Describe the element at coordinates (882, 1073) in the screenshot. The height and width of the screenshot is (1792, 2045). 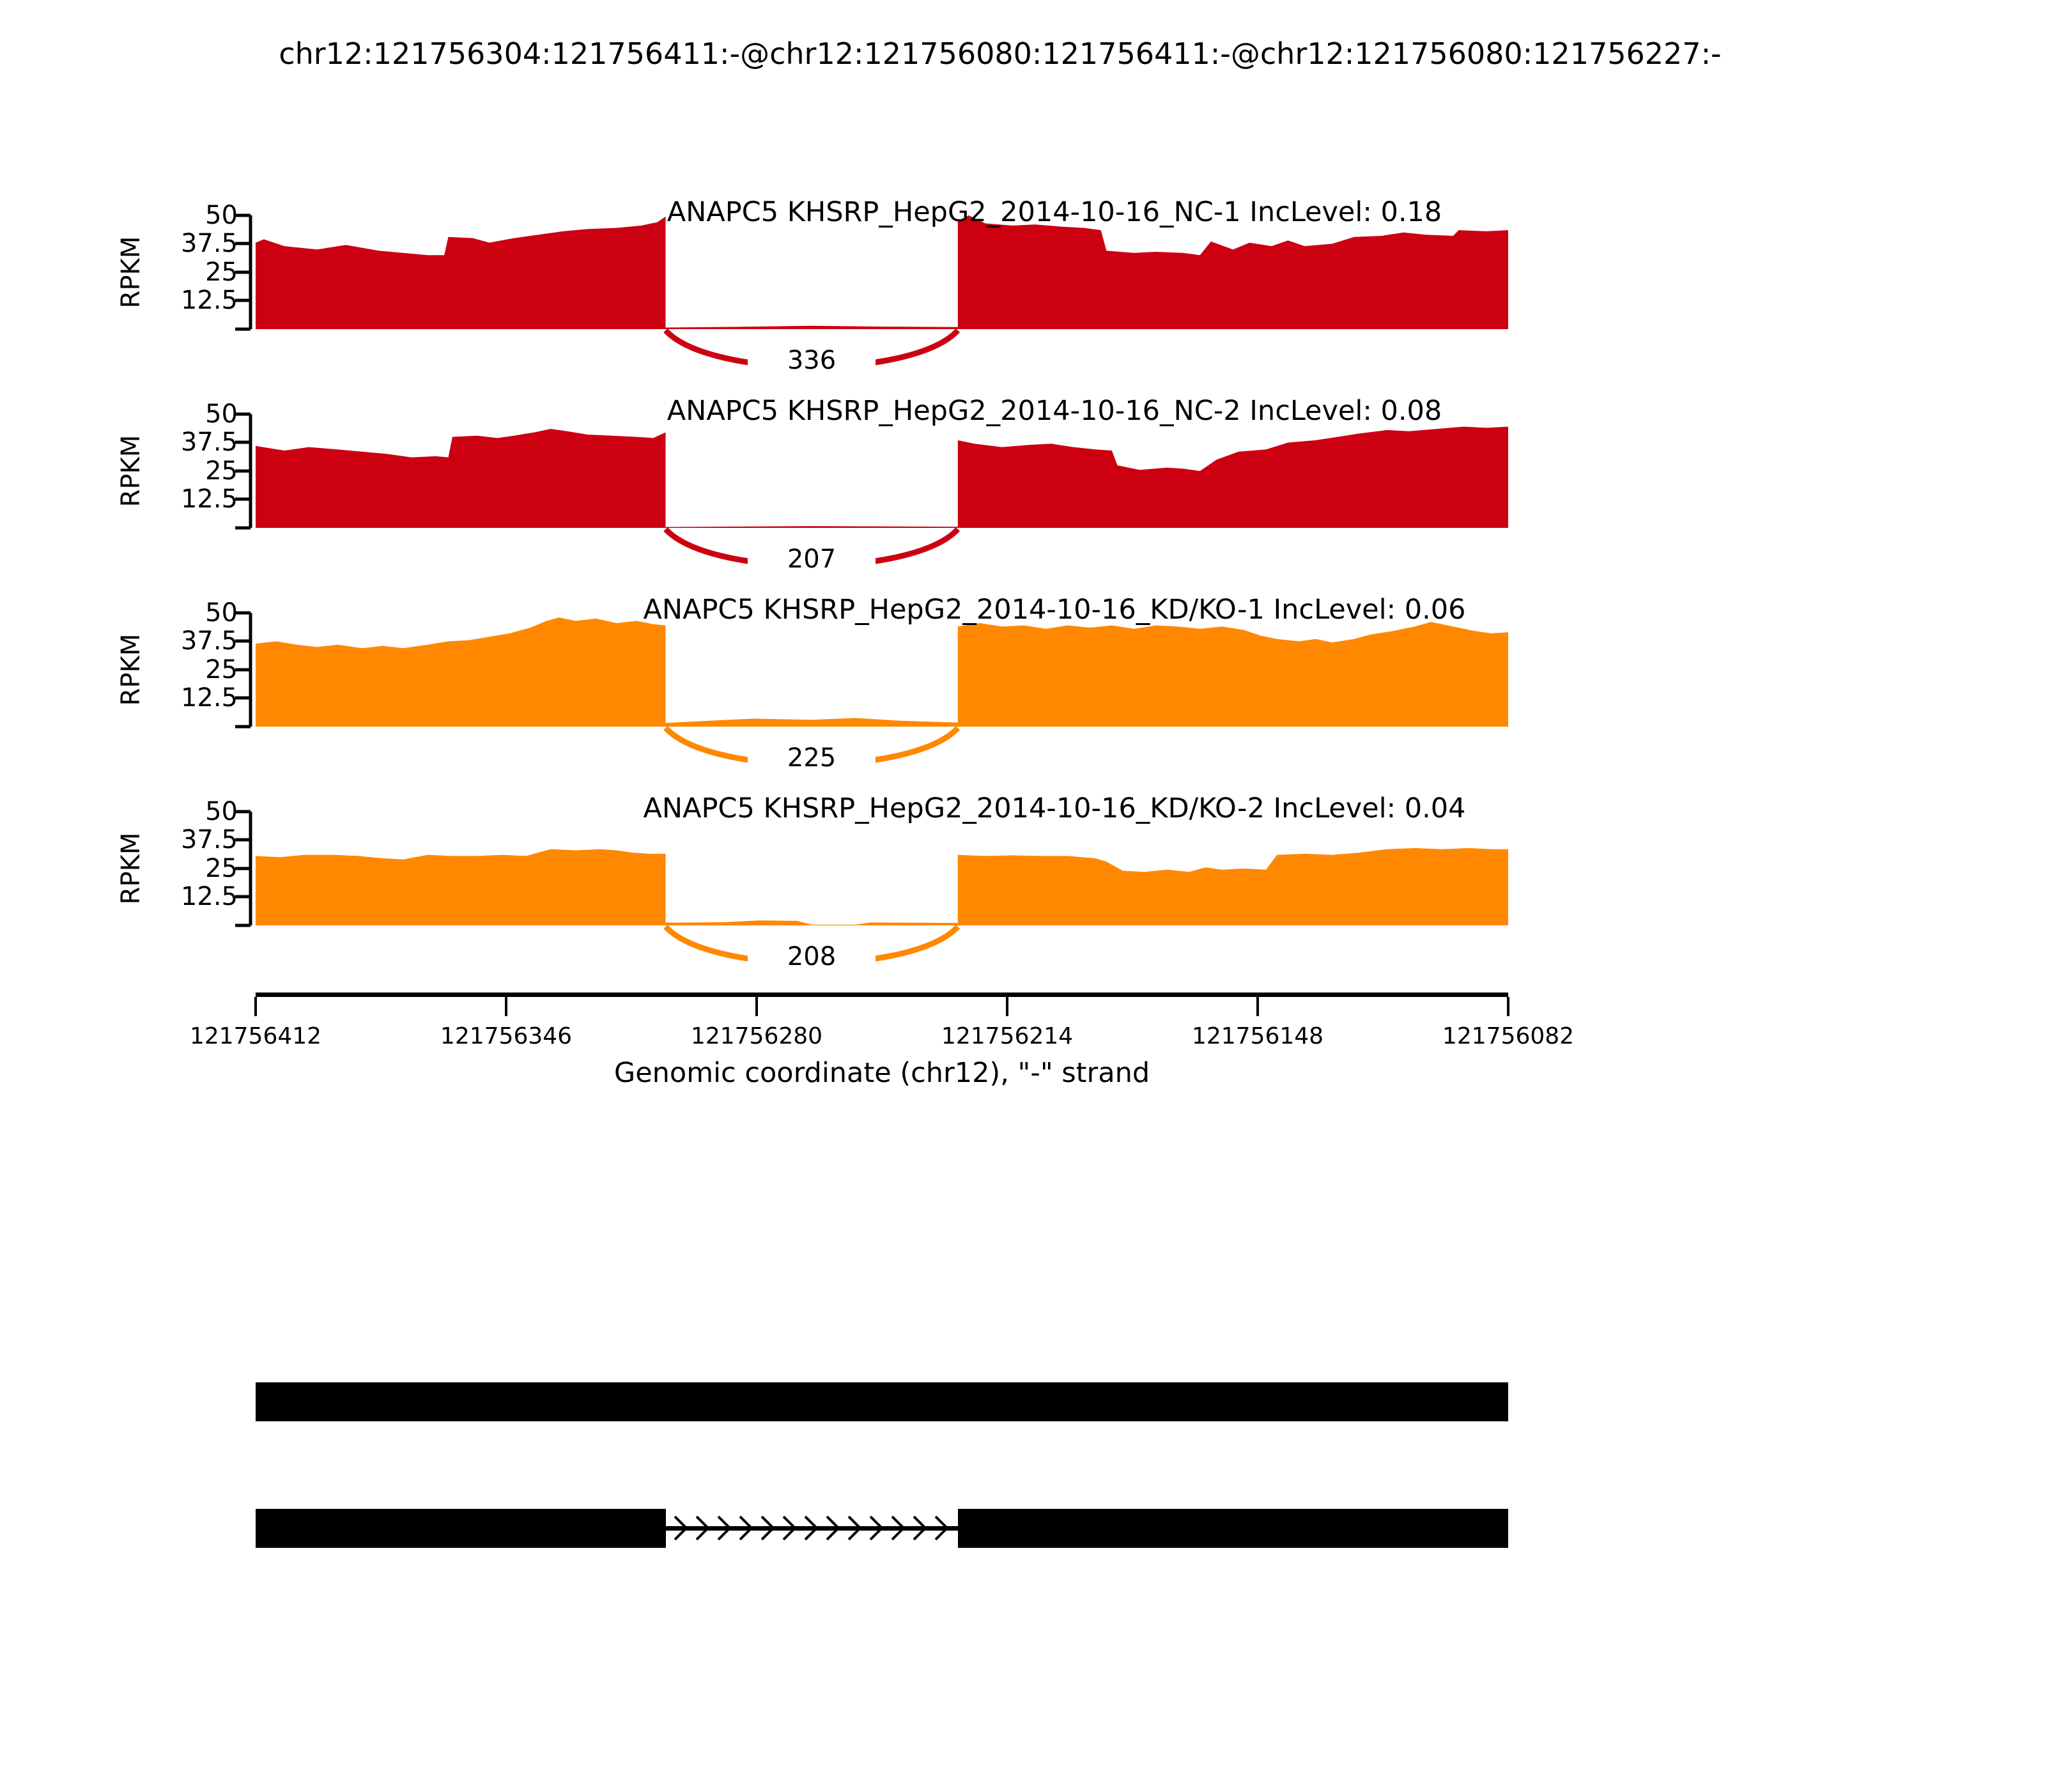
I see `x-axis-title: Genomic coordinate (chr12), "-" strand` at that location.